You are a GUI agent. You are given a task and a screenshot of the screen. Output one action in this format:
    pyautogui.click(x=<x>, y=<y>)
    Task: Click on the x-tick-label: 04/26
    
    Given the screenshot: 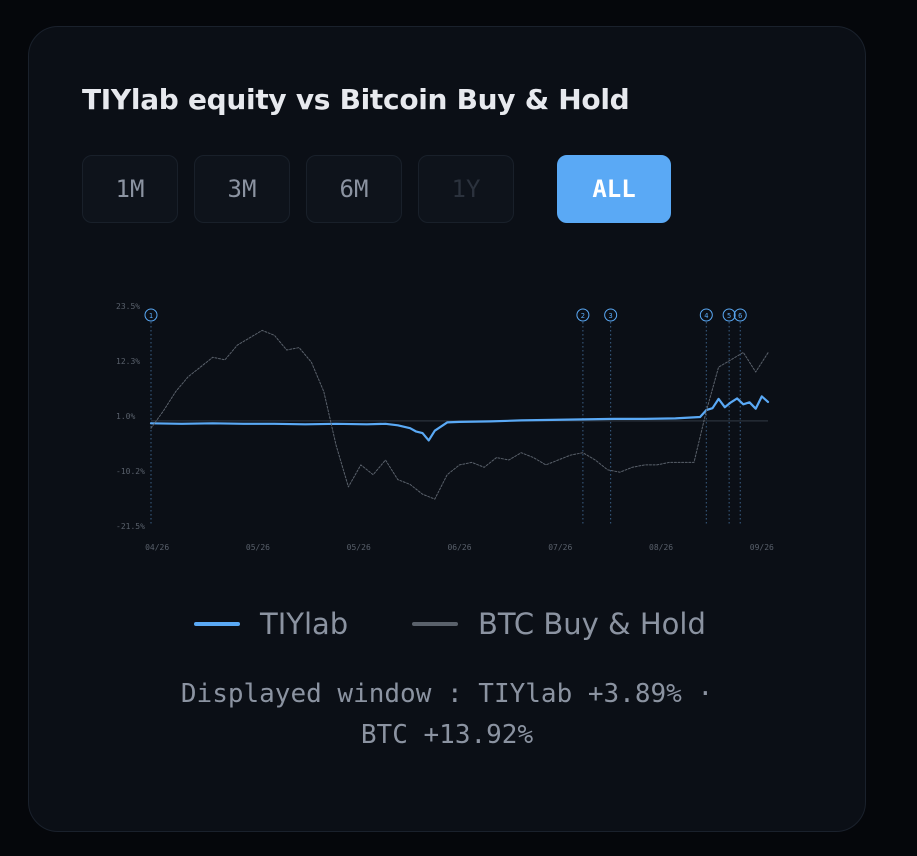 What is the action you would take?
    pyautogui.click(x=157, y=547)
    